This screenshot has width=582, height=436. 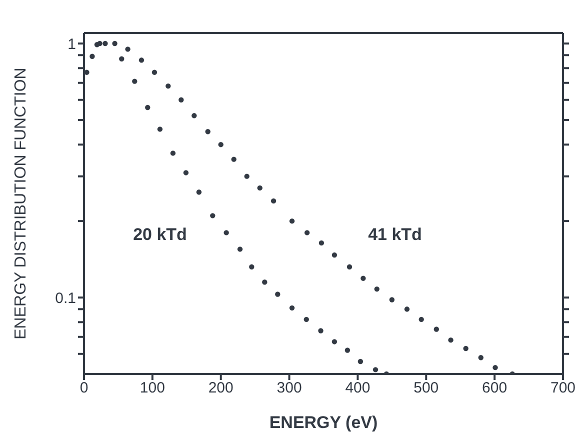 What do you see at coordinates (395, 235) in the screenshot?
I see `annotation: 41 kTd` at bounding box center [395, 235].